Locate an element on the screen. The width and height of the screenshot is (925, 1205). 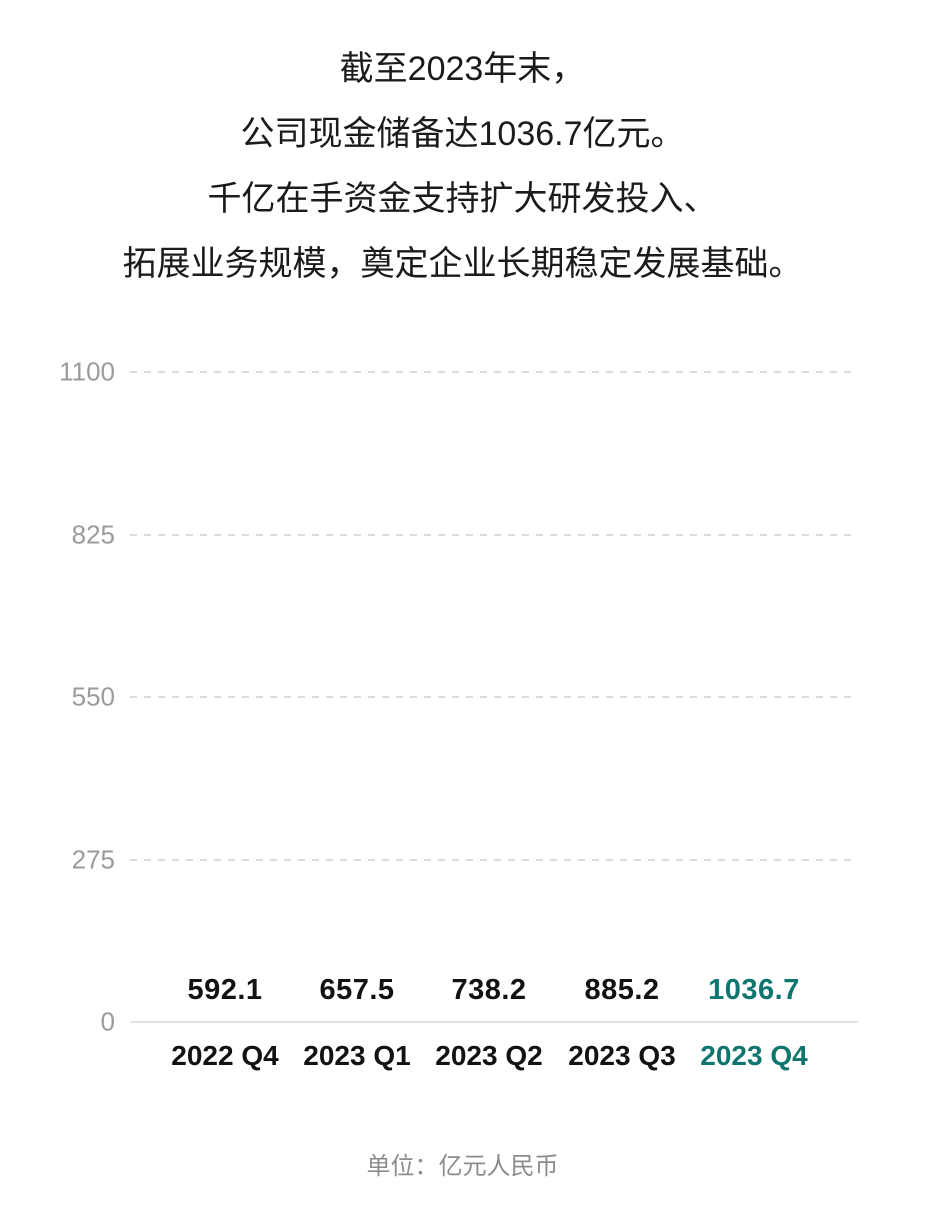
title-line-3: 千亿在手资金支持扩大研发投入、 is located at coordinates (462, 199).